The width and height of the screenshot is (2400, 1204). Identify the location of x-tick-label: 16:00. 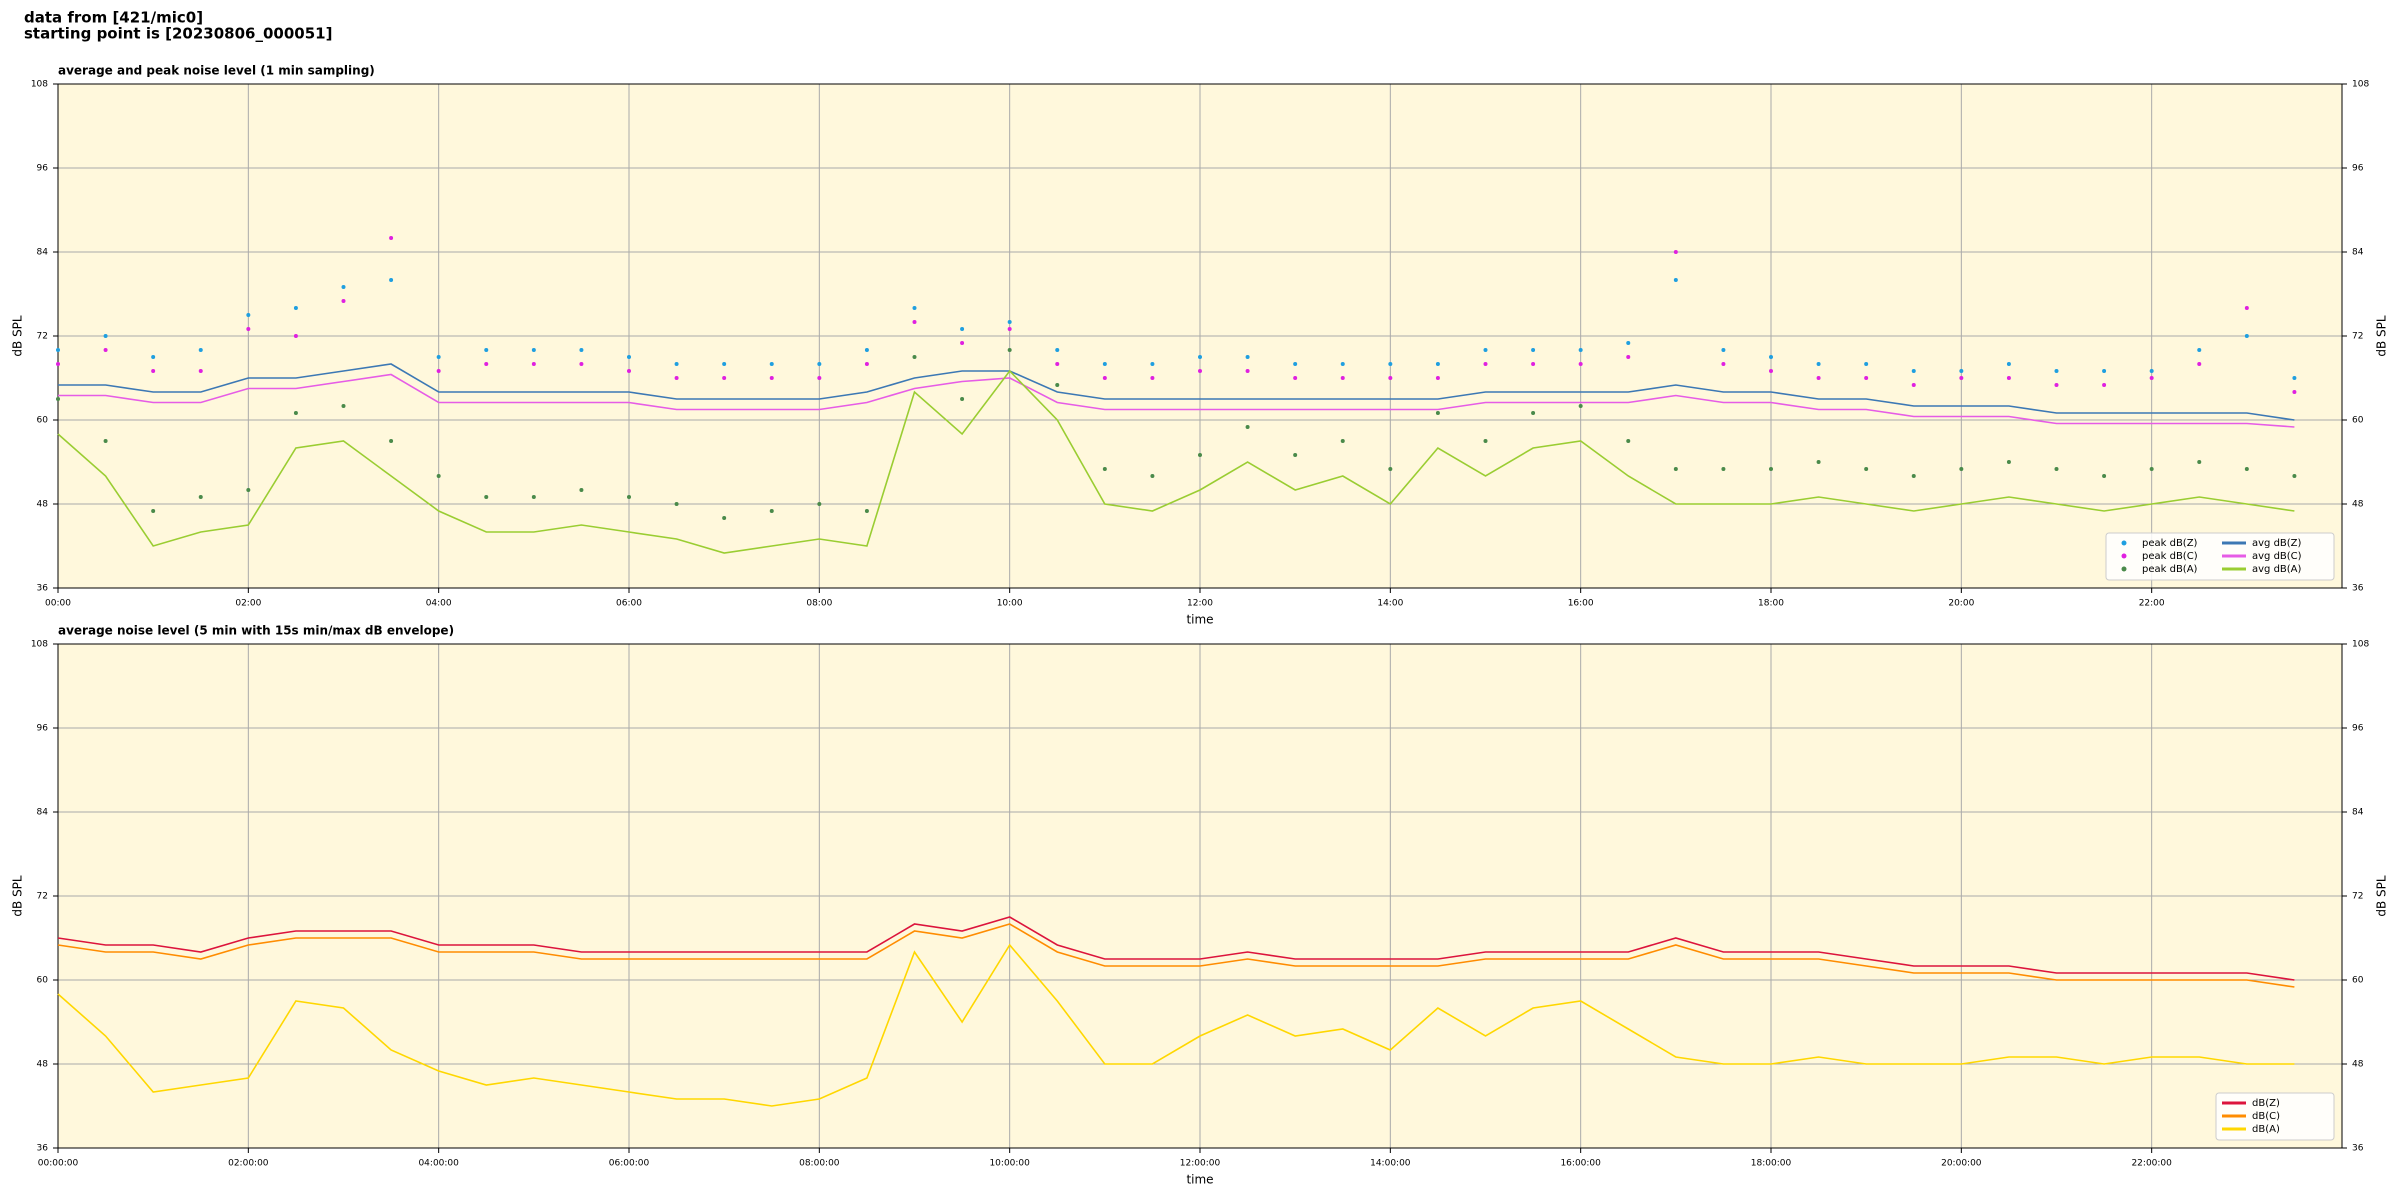
(1581, 604).